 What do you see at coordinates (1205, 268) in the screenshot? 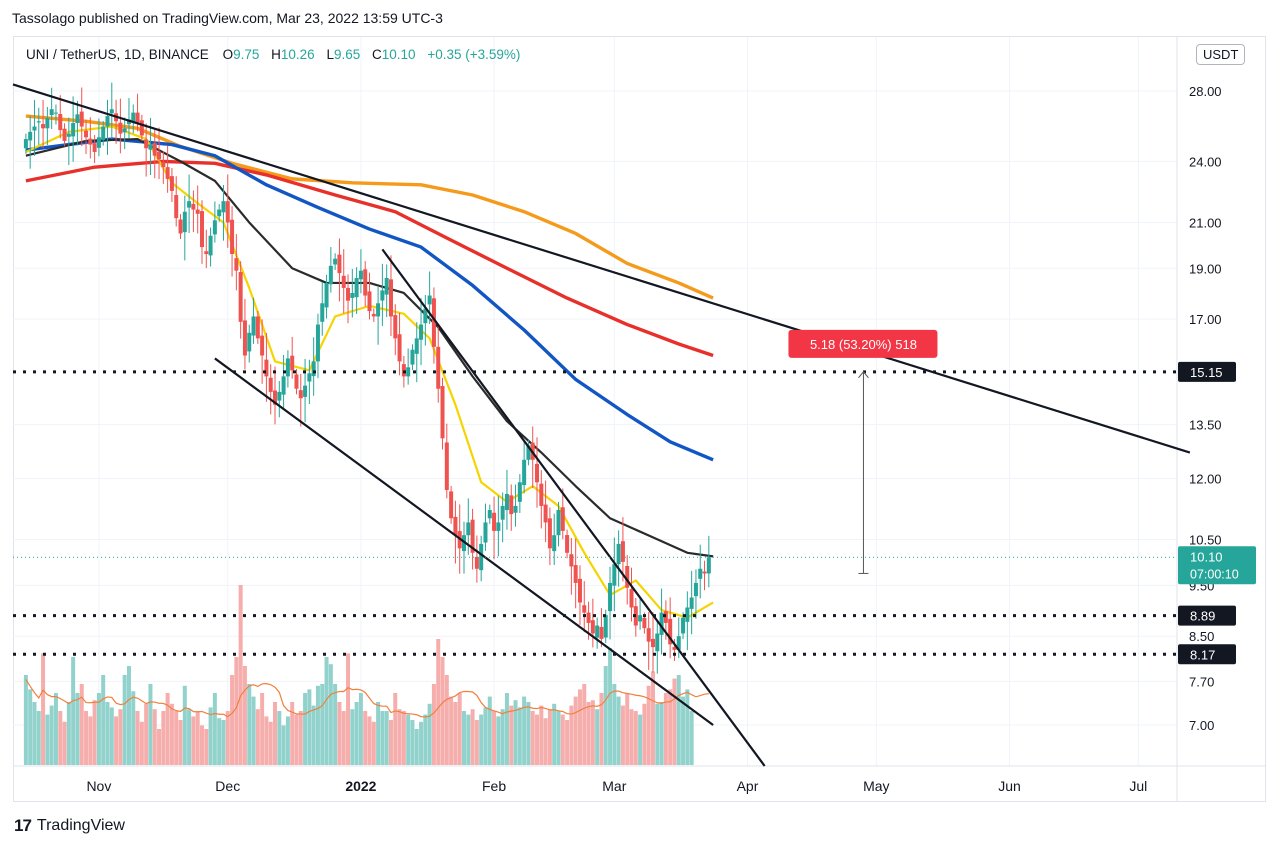
I see `price-tick-label: 19.00` at bounding box center [1205, 268].